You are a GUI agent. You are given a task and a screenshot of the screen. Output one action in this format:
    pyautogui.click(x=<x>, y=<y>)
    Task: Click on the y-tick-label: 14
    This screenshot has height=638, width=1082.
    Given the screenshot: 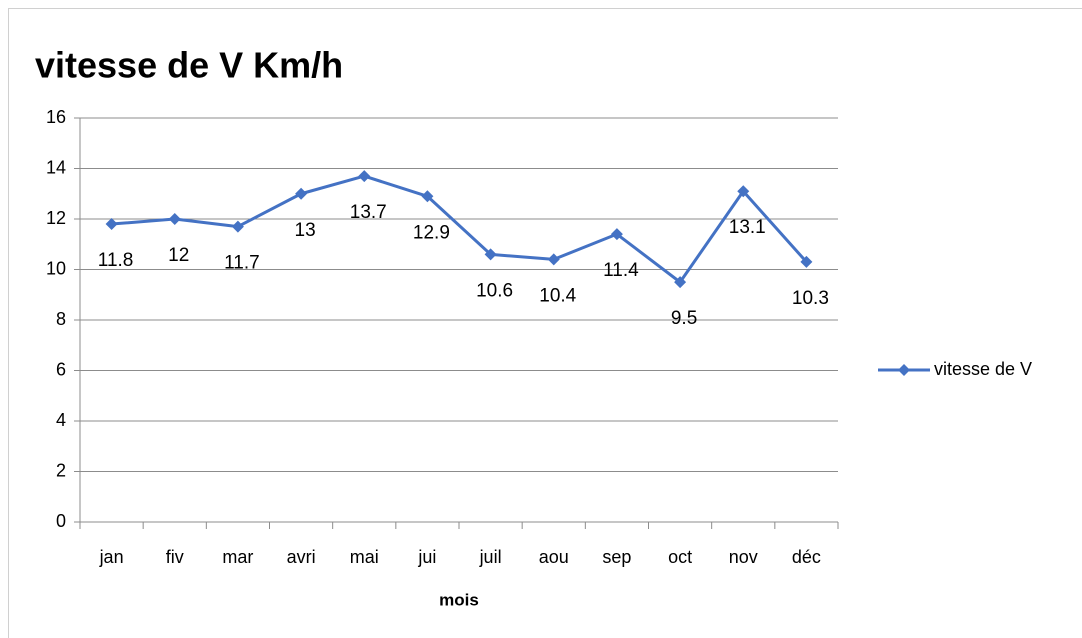 What is the action you would take?
    pyautogui.click(x=56, y=167)
    